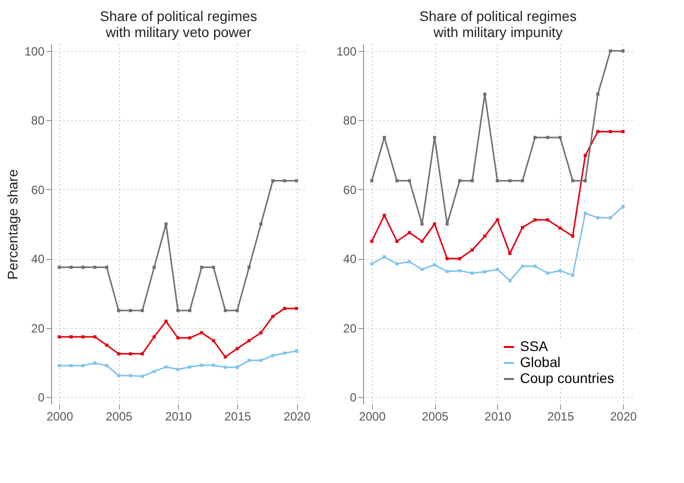 The height and width of the screenshot is (483, 684). Describe the element at coordinates (540, 362) in the screenshot. I see `legend-label: Global` at that location.